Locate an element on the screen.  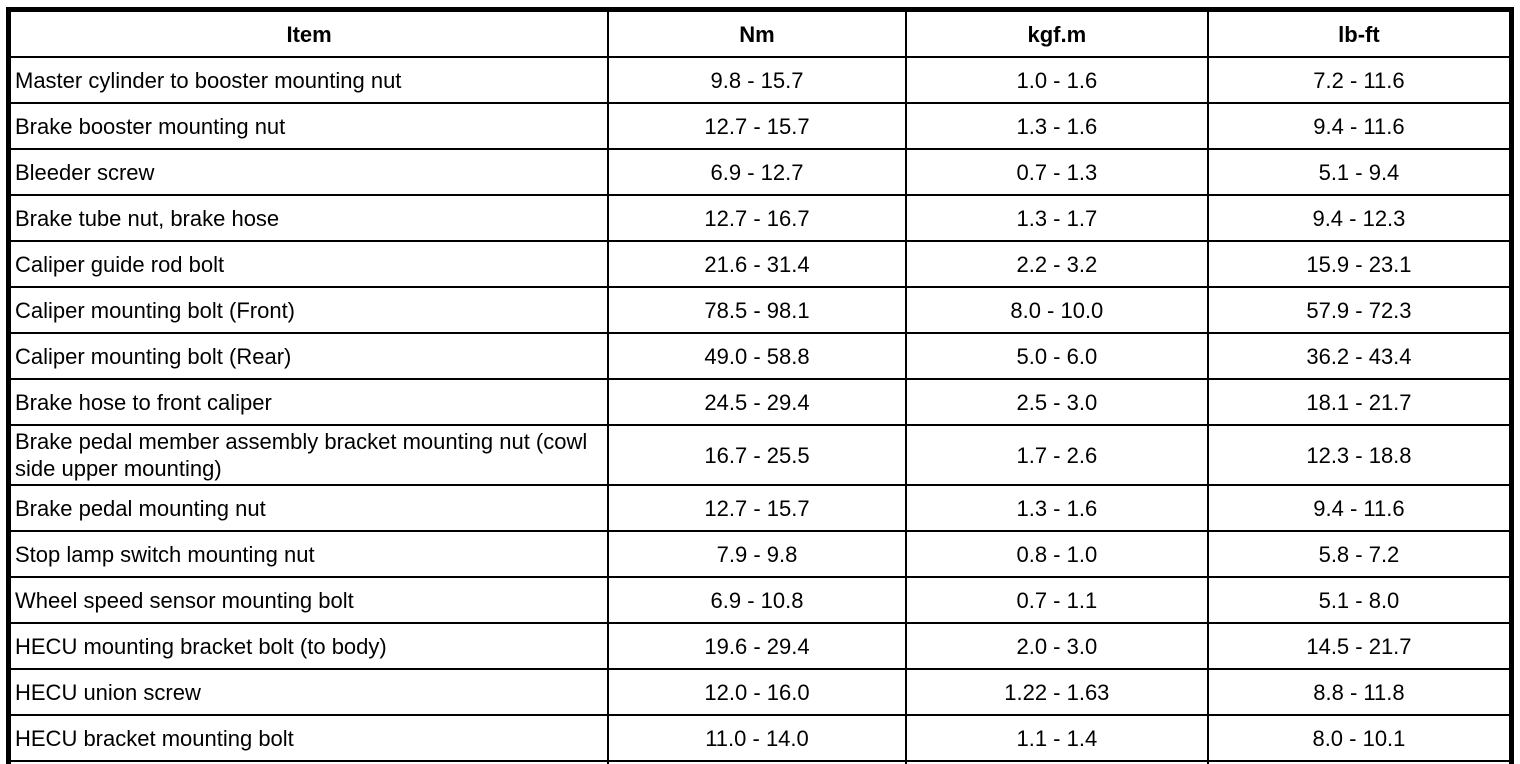
kgfm-cell: 2.2 - 3.2 is located at coordinates (1056, 264).